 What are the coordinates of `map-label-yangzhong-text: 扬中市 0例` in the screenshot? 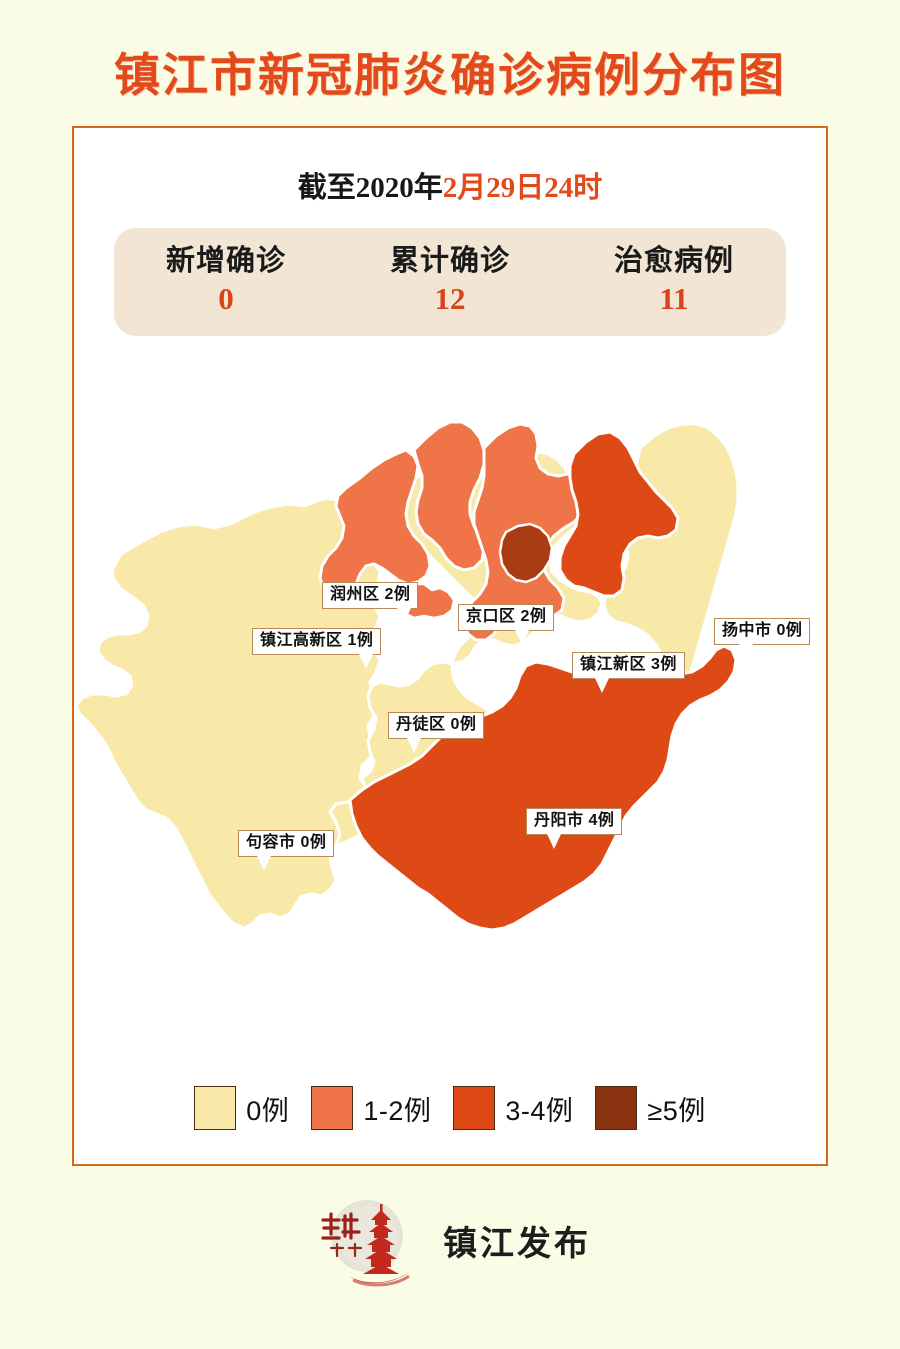 It's located at (762, 630).